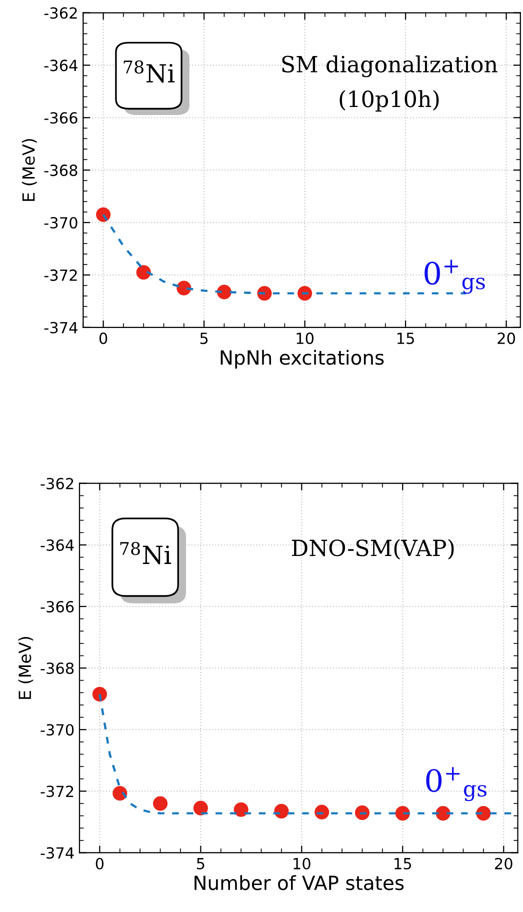 The width and height of the screenshot is (523, 912). I want to click on annotation: SM diagonalization, so click(390, 66).